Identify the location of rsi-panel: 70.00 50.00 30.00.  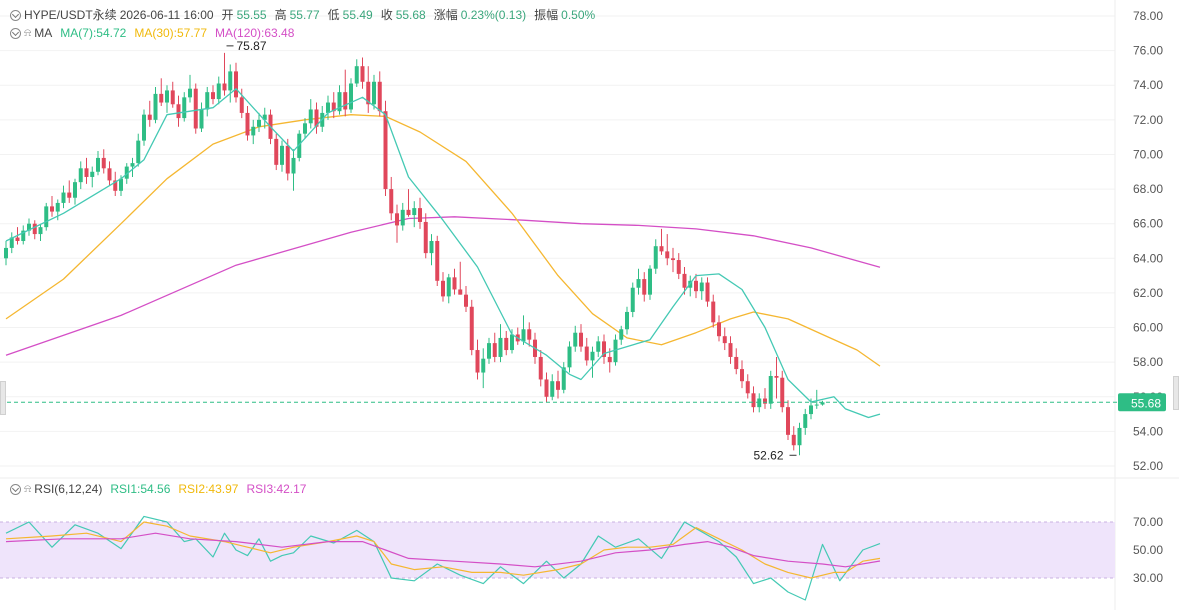
(581, 558).